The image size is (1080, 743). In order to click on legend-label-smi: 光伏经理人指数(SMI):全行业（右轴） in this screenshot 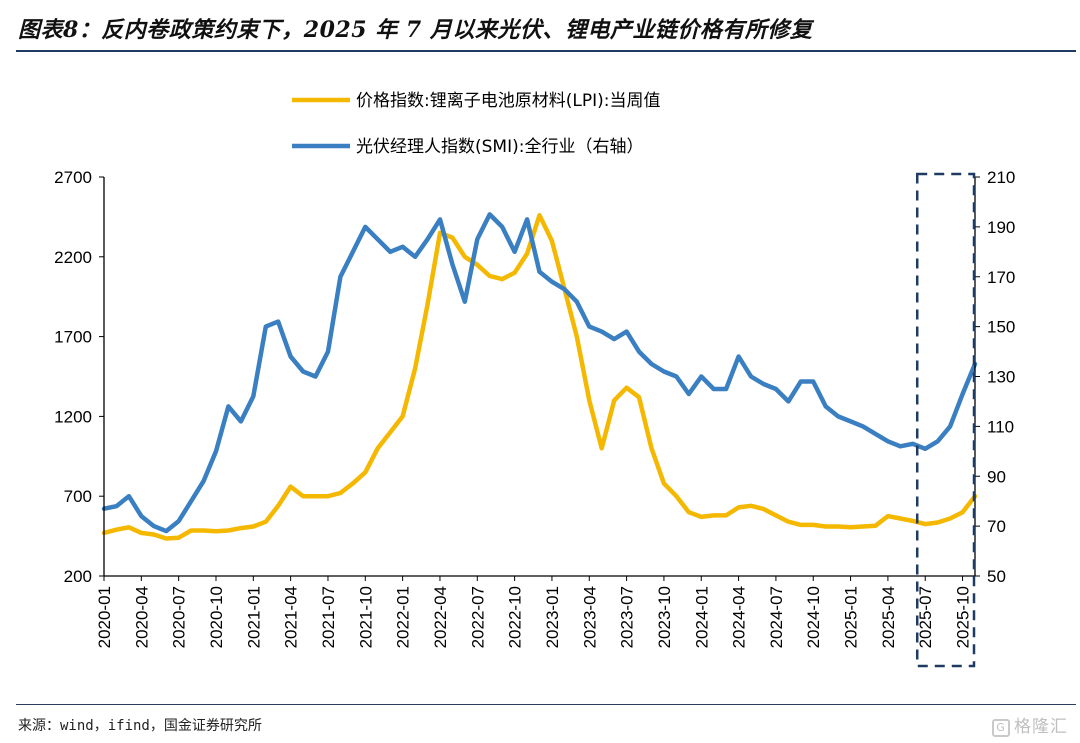, I will do `click(499, 147)`.